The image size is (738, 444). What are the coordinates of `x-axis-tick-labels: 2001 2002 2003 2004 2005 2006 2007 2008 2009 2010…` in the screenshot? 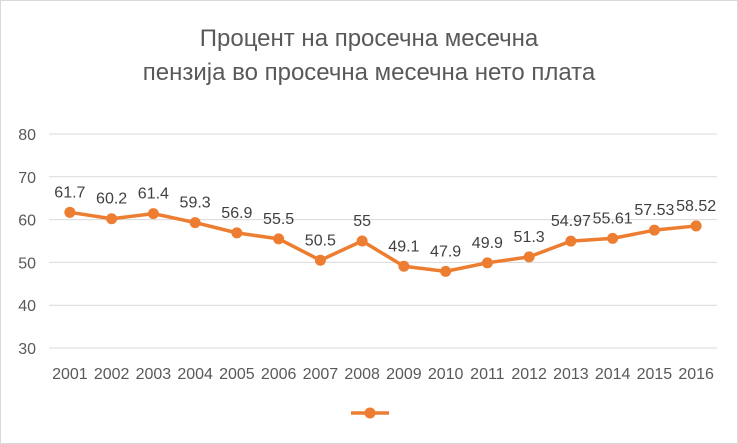 It's located at (383, 374).